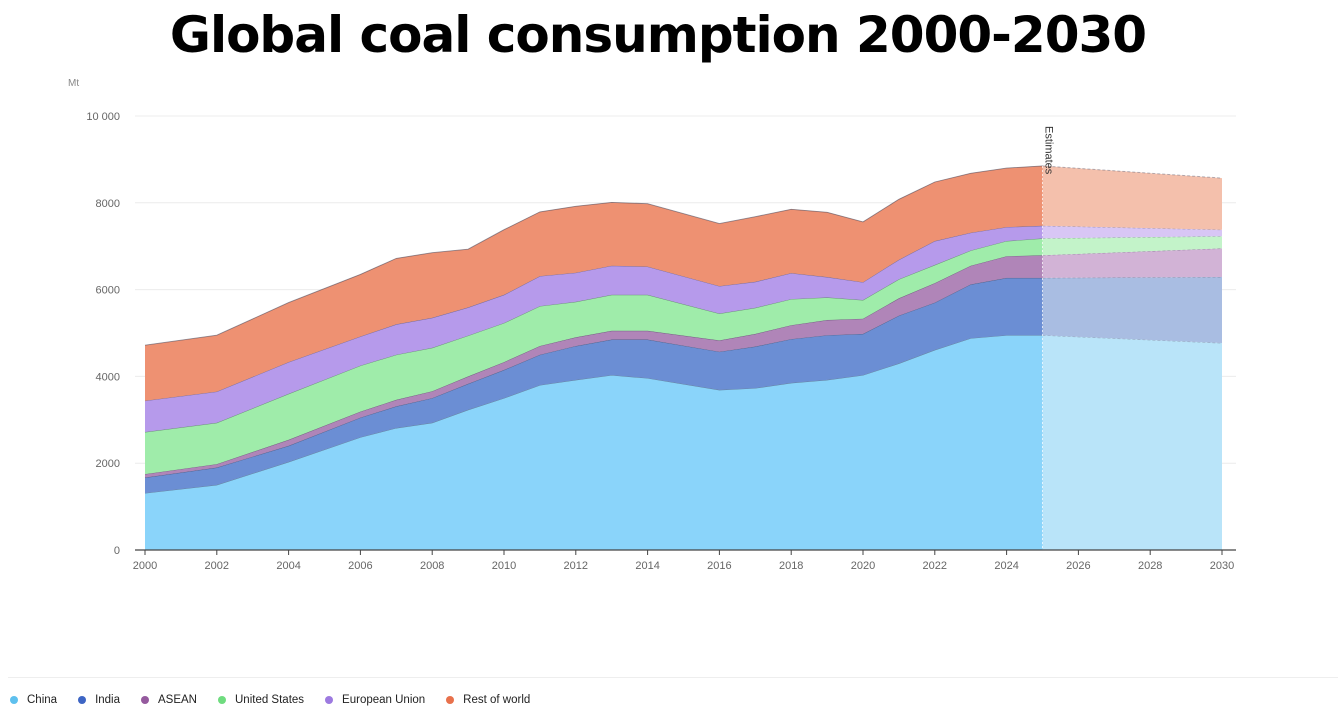  What do you see at coordinates (863, 566) in the screenshot?
I see `x-tick-label: 2020` at bounding box center [863, 566].